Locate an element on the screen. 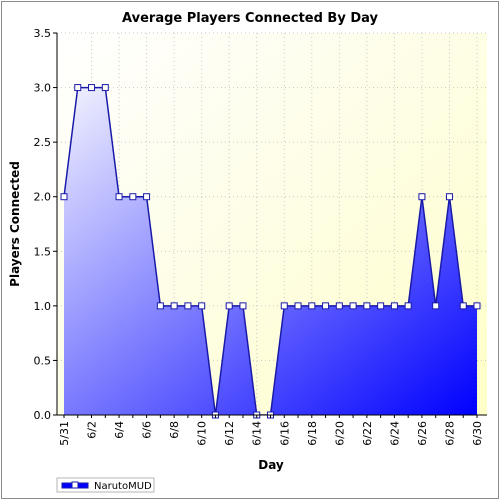 Image resolution: width=500 pixels, height=500 pixels. x-tick-label: 6/20 is located at coordinates (339, 433).